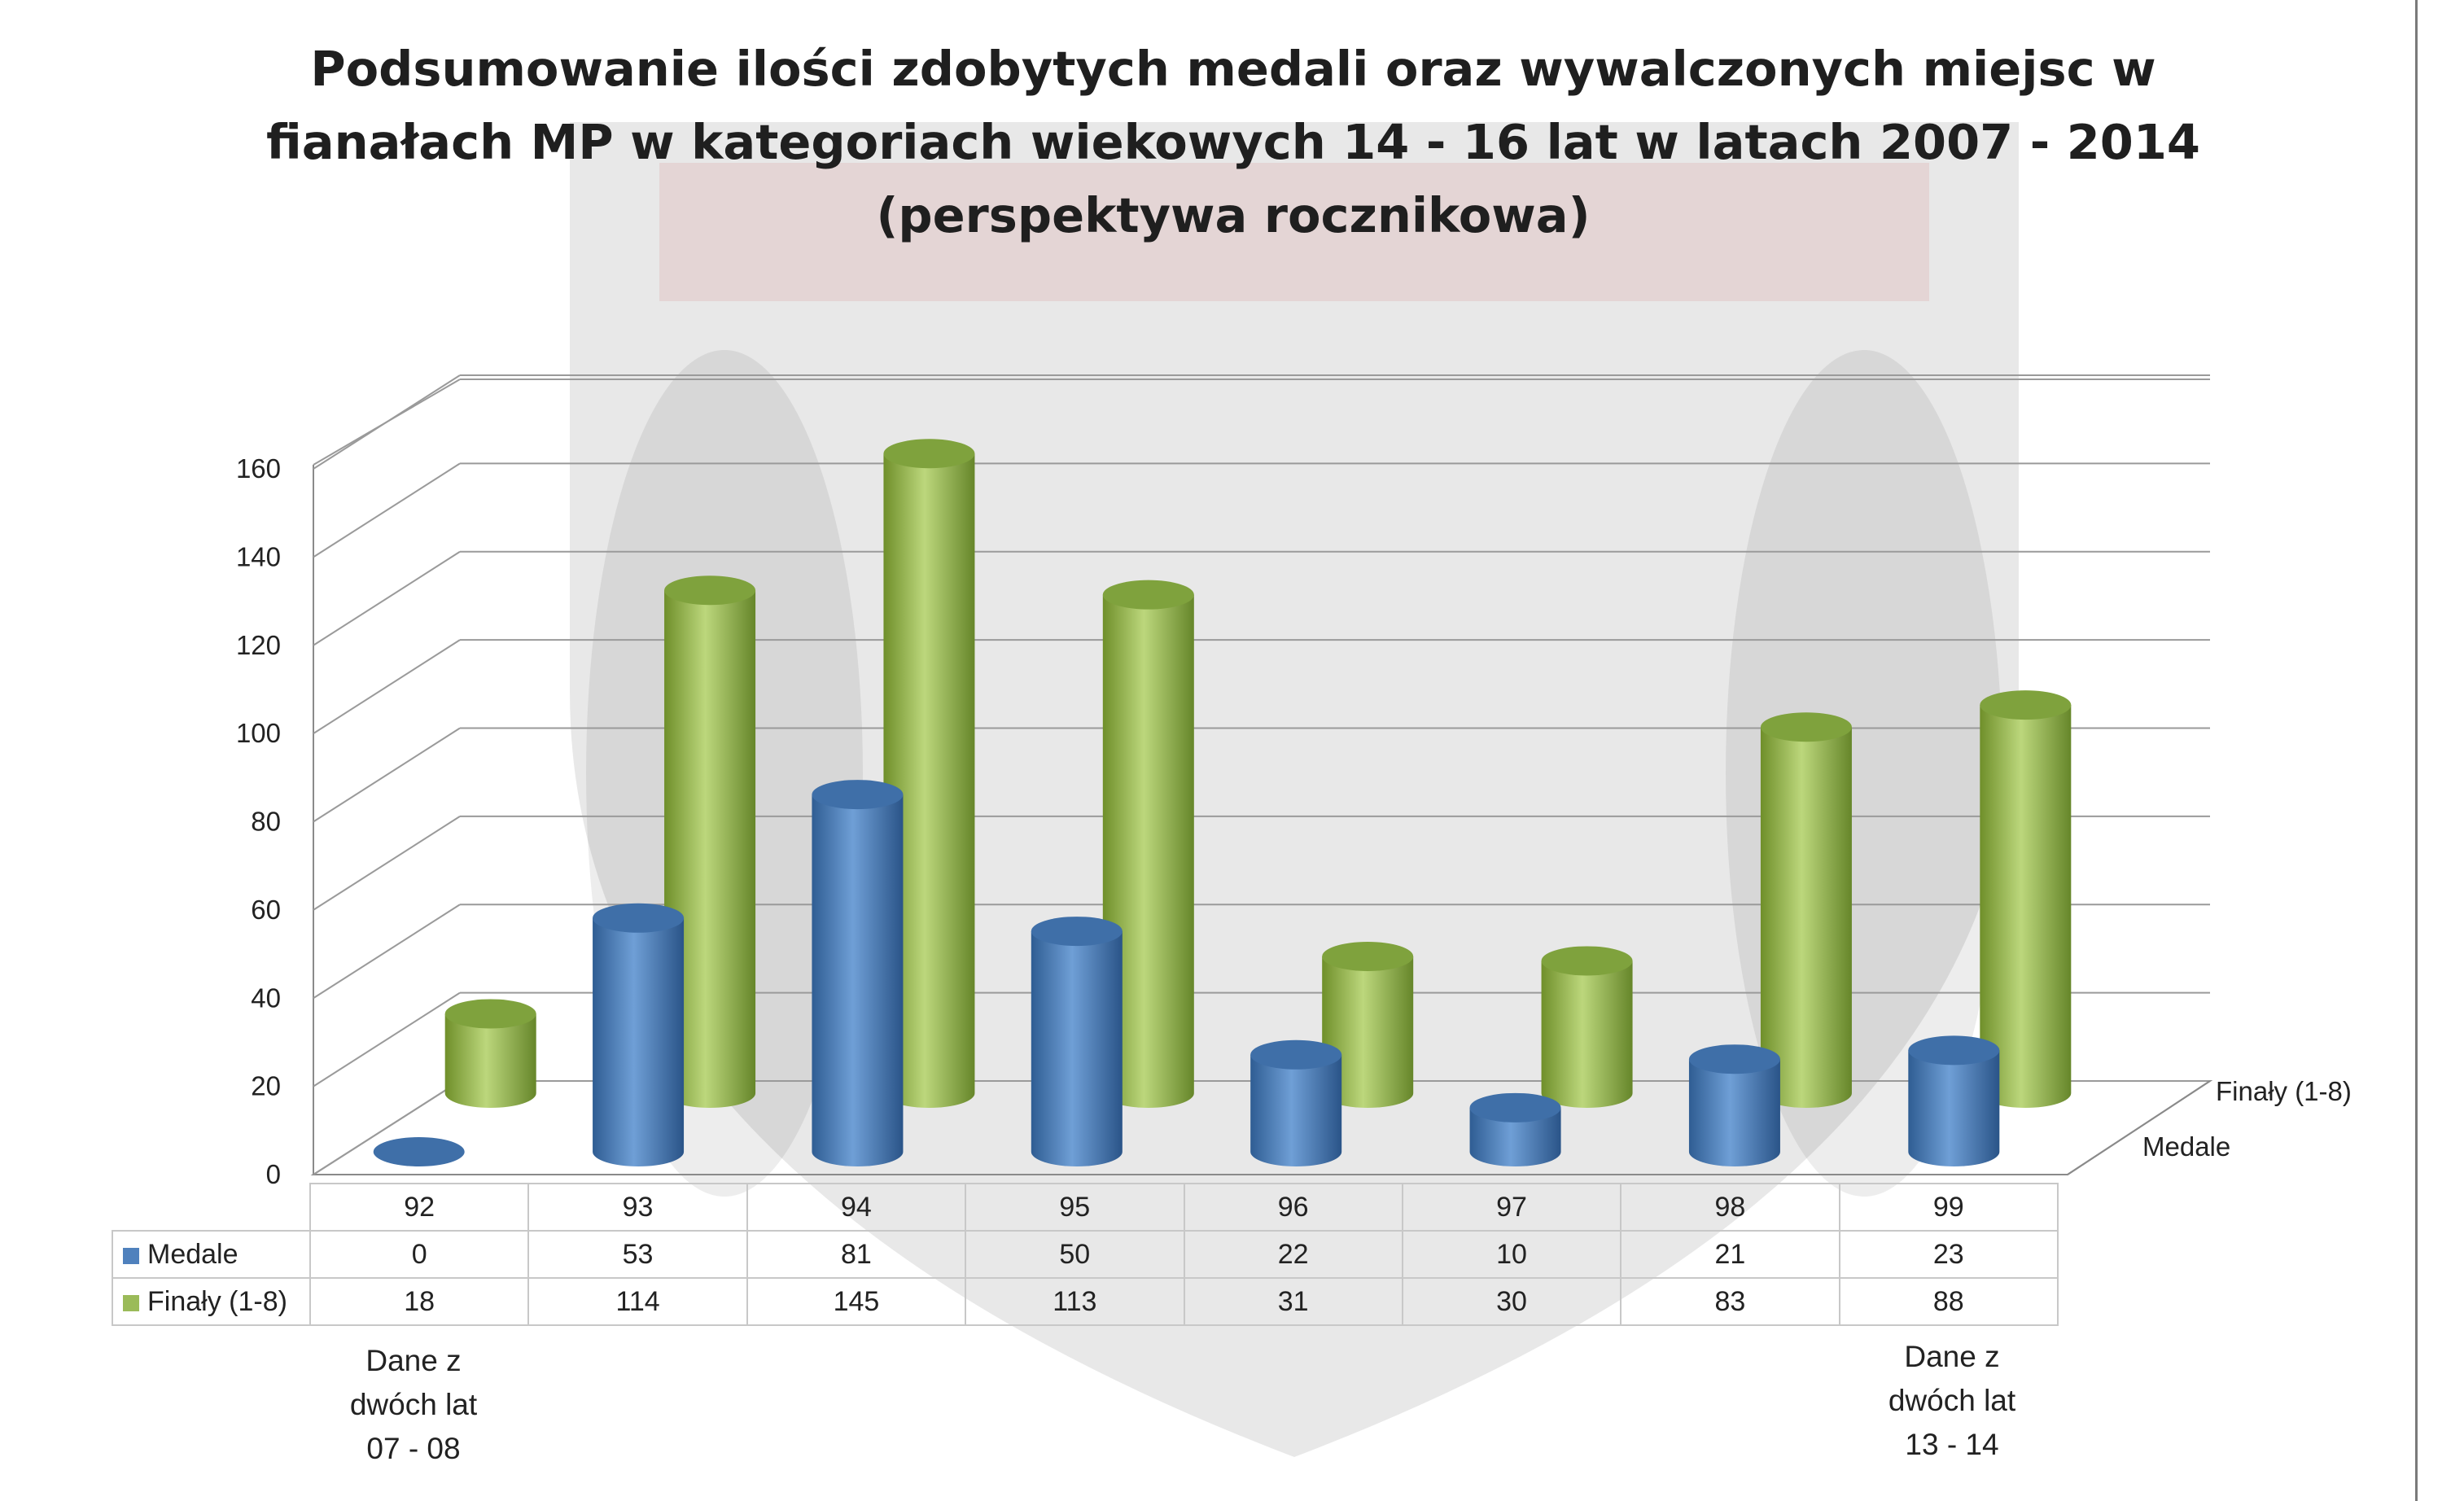 The image size is (2464, 1501). Describe the element at coordinates (638, 1254) in the screenshot. I see `table-value-cell: 53` at that location.